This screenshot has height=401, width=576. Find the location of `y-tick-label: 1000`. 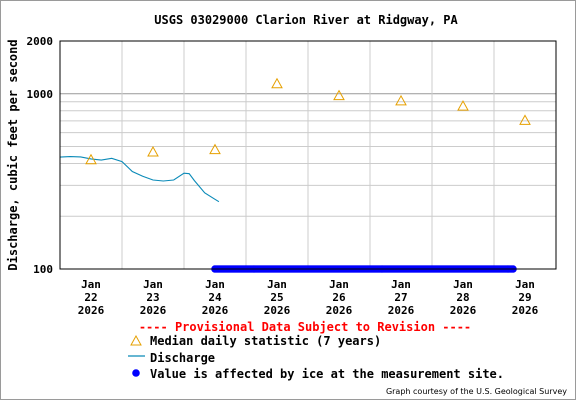

y-tick-label: 1000 is located at coordinates (40, 94).